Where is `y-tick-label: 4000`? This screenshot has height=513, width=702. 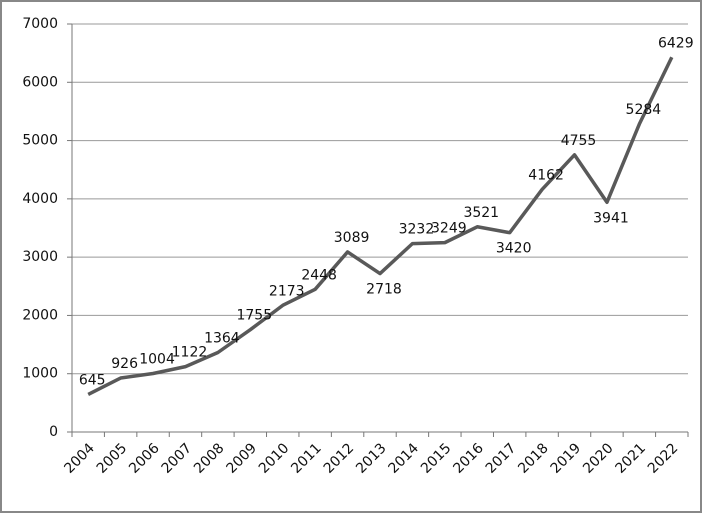 y-tick-label: 4000 is located at coordinates (40, 199).